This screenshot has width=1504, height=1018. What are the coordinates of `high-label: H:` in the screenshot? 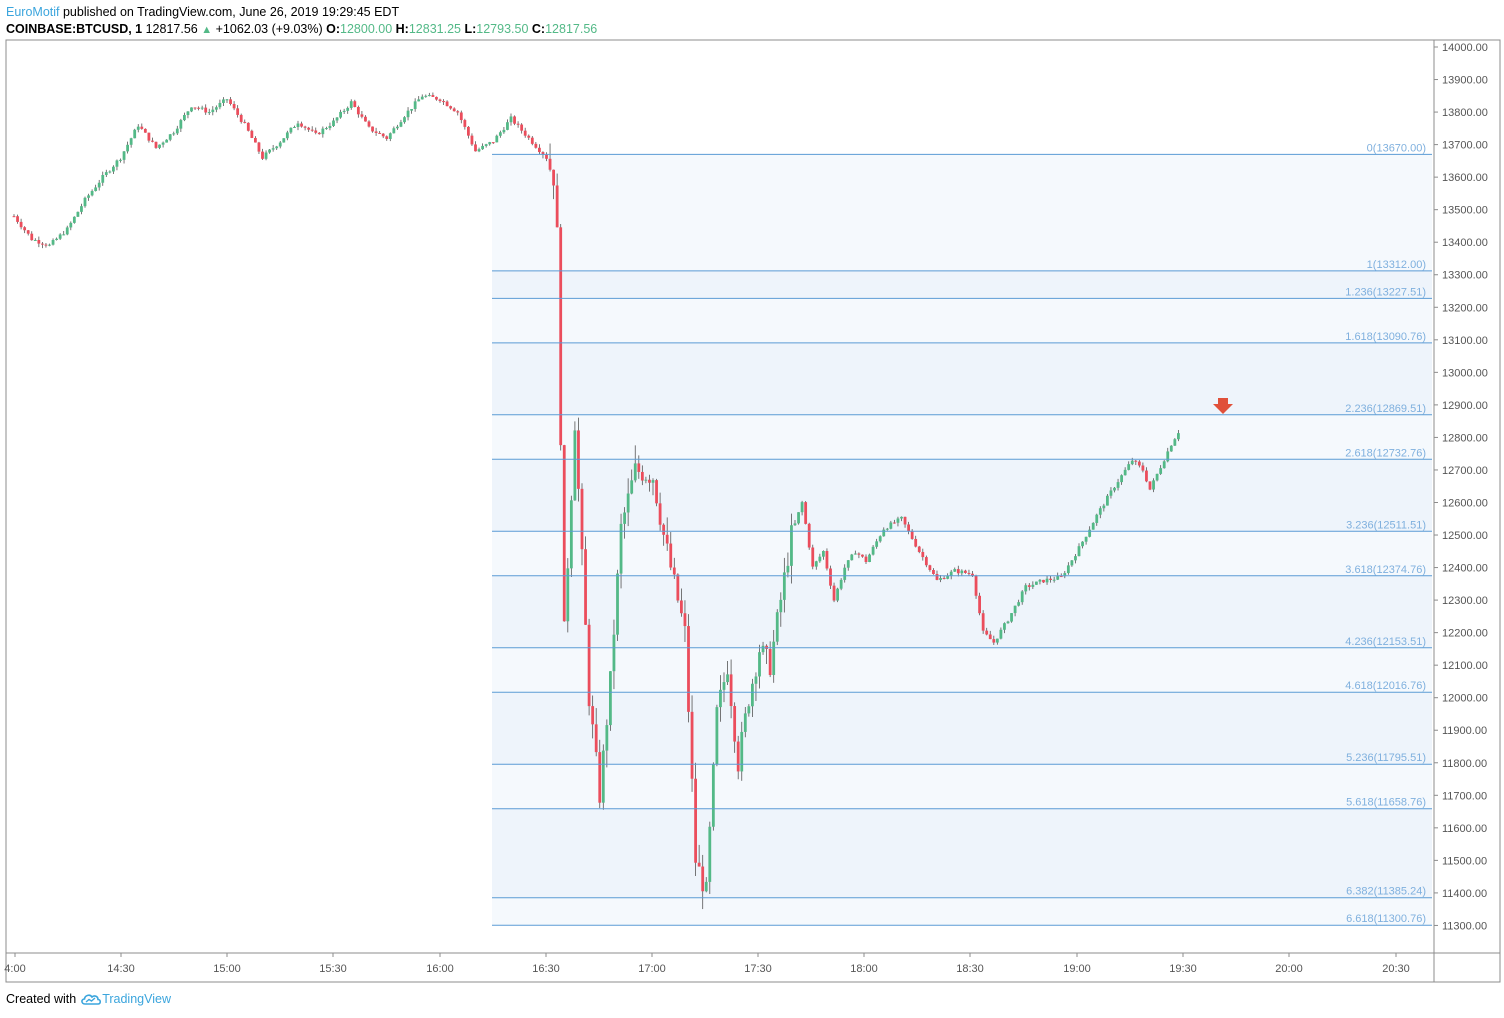 It's located at (402, 29).